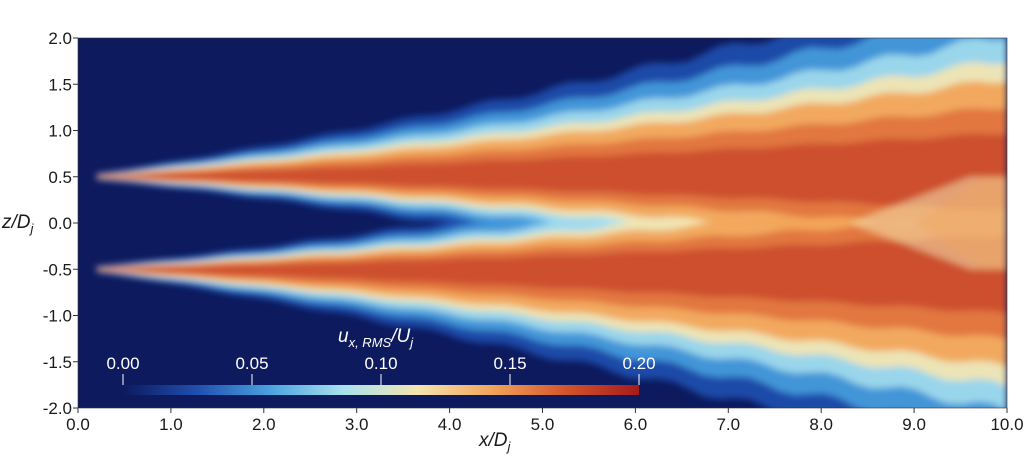 The height and width of the screenshot is (472, 1033). What do you see at coordinates (57, 316) in the screenshot?
I see `y-tick-label: -1.0` at bounding box center [57, 316].